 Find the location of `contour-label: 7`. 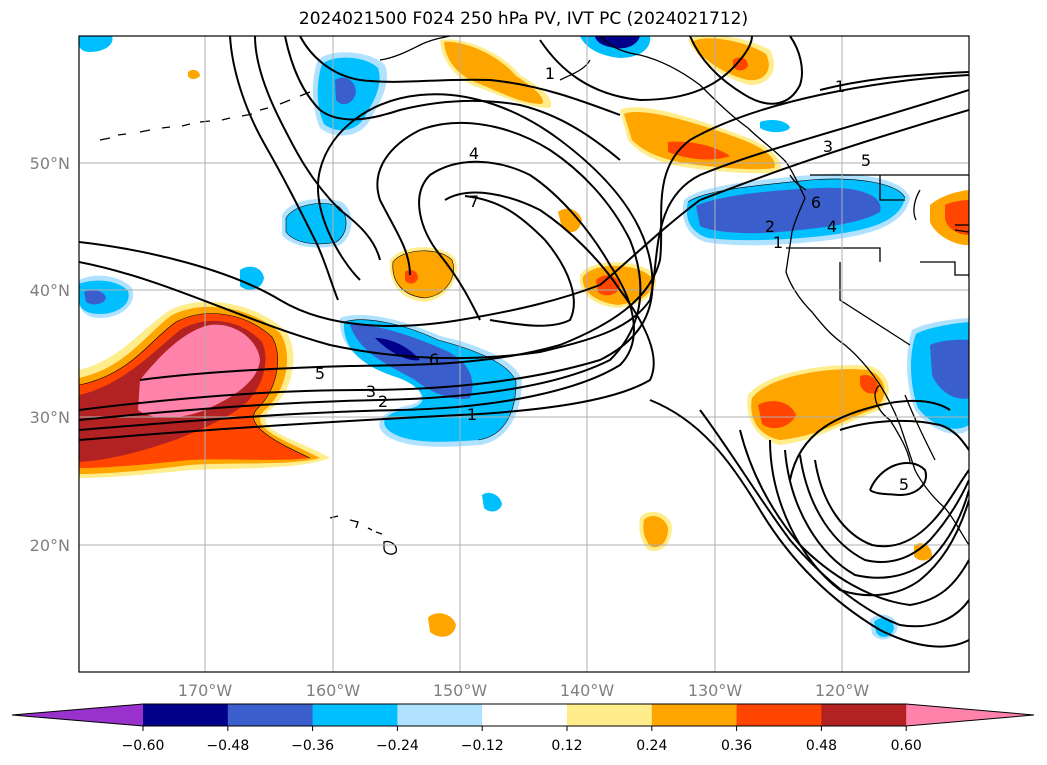

contour-label: 7 is located at coordinates (474, 201).